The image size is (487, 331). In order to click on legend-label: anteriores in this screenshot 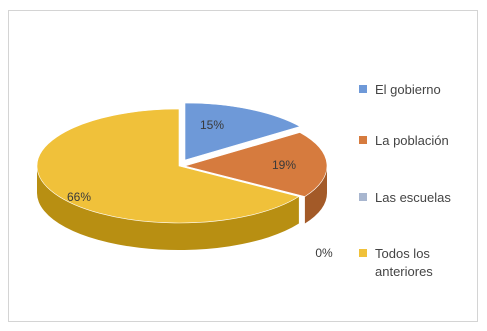, I will do `click(404, 271)`.